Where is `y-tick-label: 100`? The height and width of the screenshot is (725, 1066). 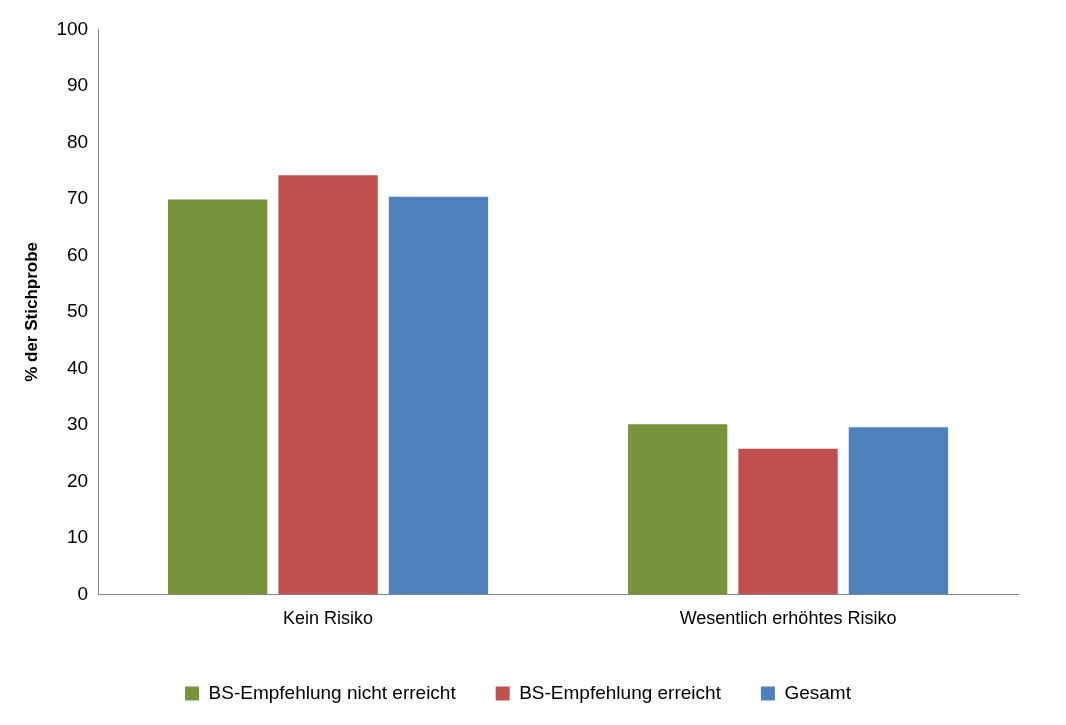
y-tick-label: 100 is located at coordinates (72, 28).